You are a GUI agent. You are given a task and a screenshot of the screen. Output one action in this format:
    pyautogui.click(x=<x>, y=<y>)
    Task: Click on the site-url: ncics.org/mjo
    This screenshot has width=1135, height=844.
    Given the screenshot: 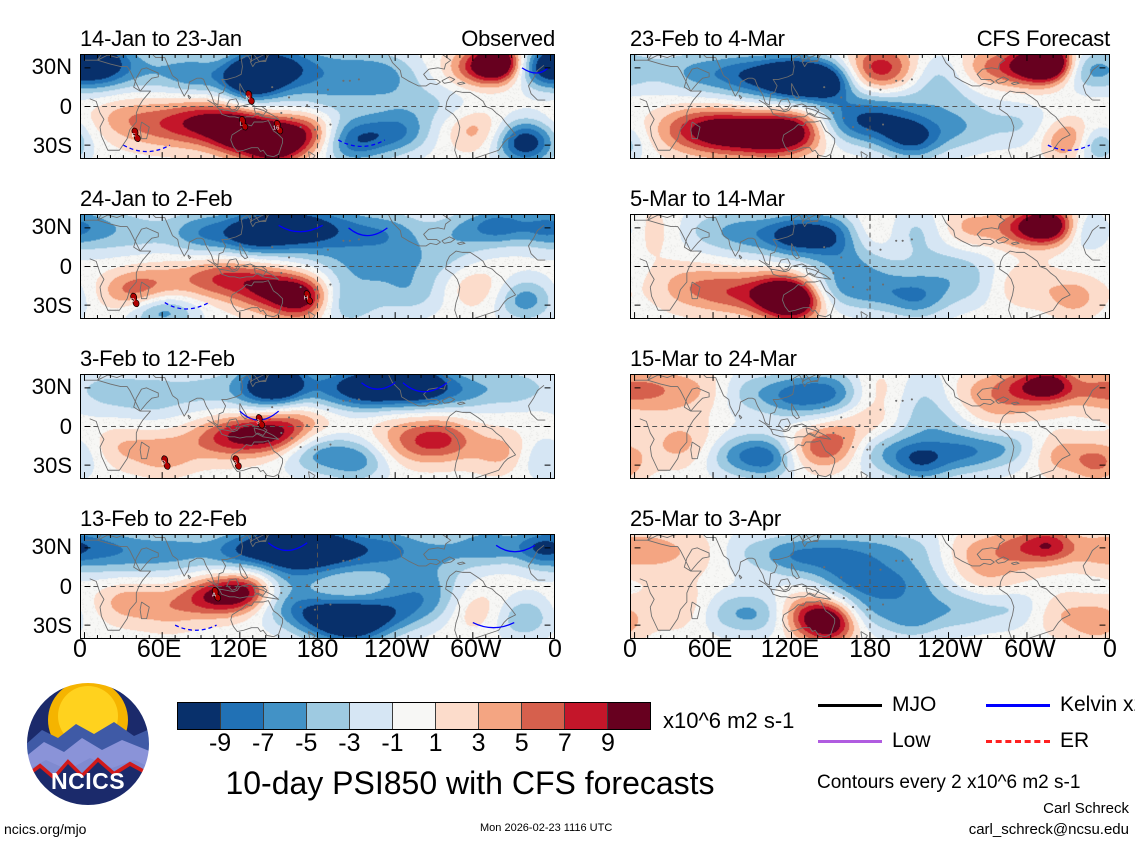 What is the action you would take?
    pyautogui.click(x=45, y=829)
    